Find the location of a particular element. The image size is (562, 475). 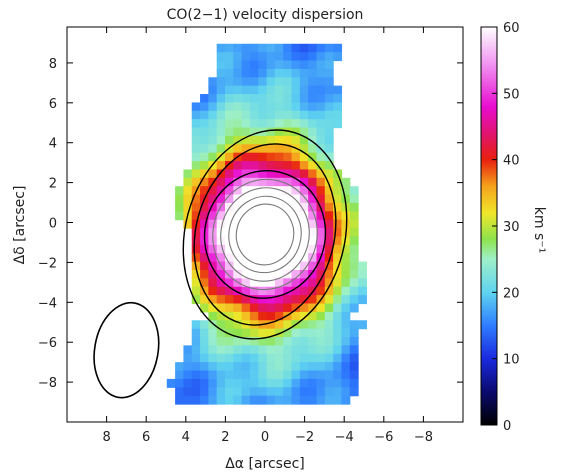

beam-ellipse is located at coordinates (126, 350).